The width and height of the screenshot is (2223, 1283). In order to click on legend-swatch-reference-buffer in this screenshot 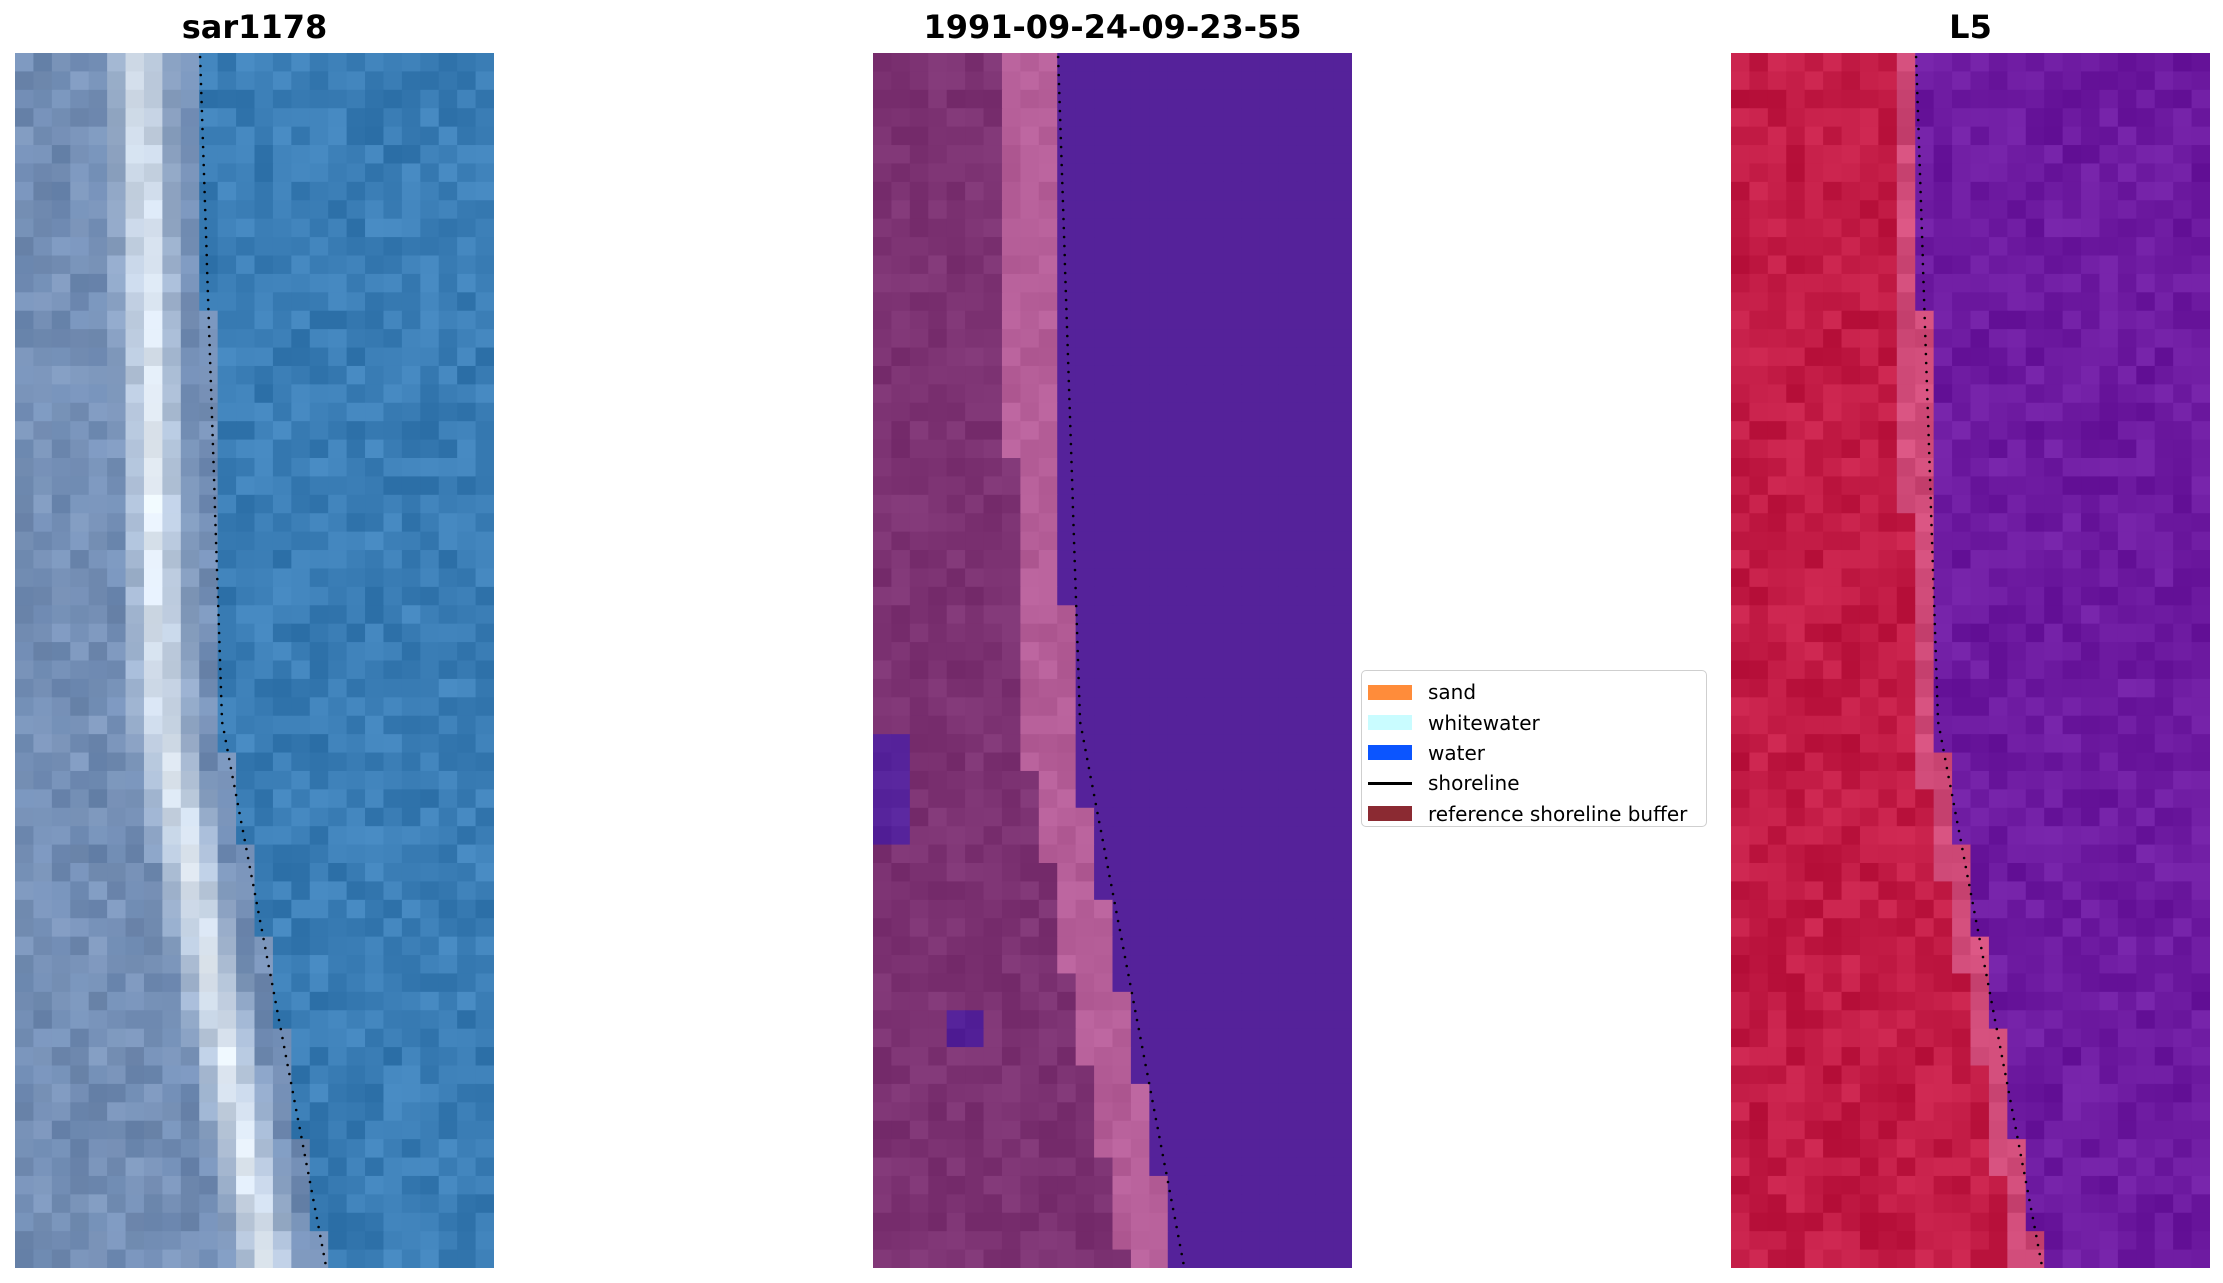, I will do `click(1390, 813)`.